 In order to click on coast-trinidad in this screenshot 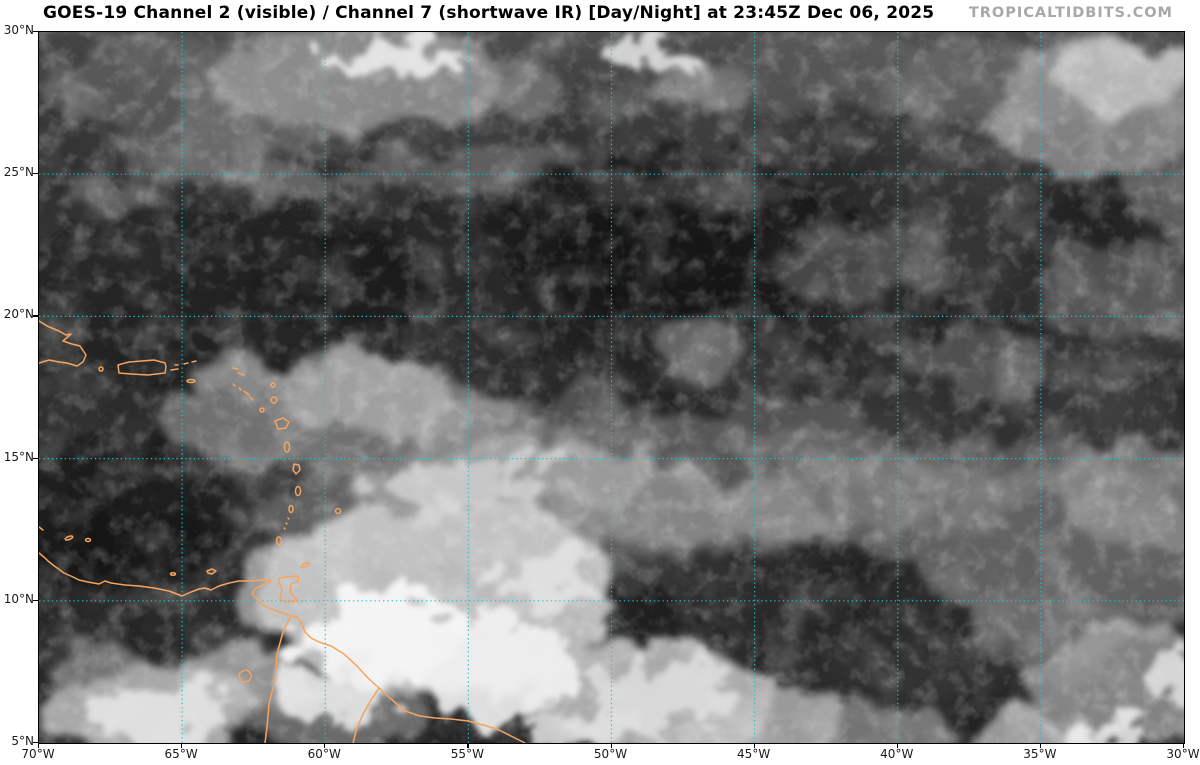, I will do `click(288, 589)`.